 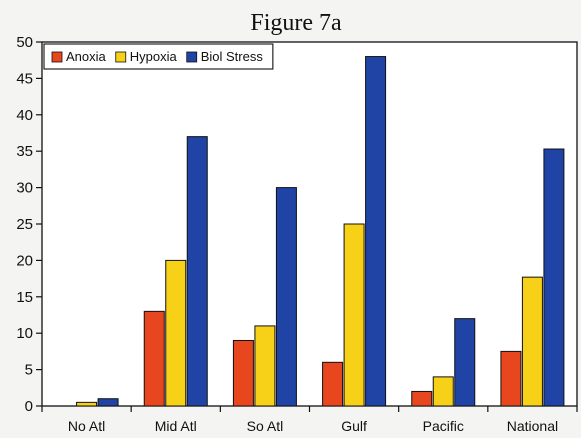 I want to click on y-tick-label: 50, so click(x=24, y=42).